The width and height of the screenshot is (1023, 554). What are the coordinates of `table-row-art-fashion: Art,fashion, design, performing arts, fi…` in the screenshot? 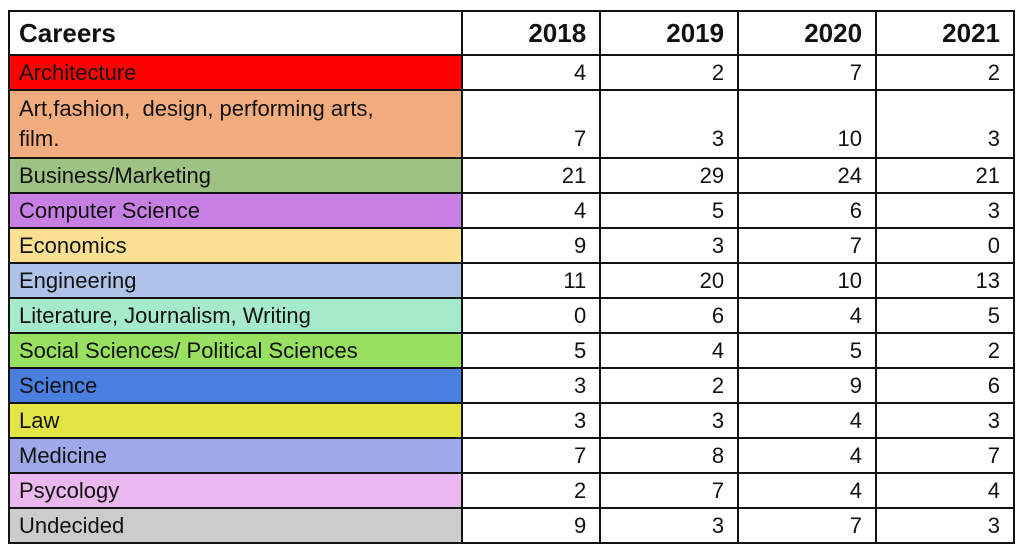 It's located at (511, 124).